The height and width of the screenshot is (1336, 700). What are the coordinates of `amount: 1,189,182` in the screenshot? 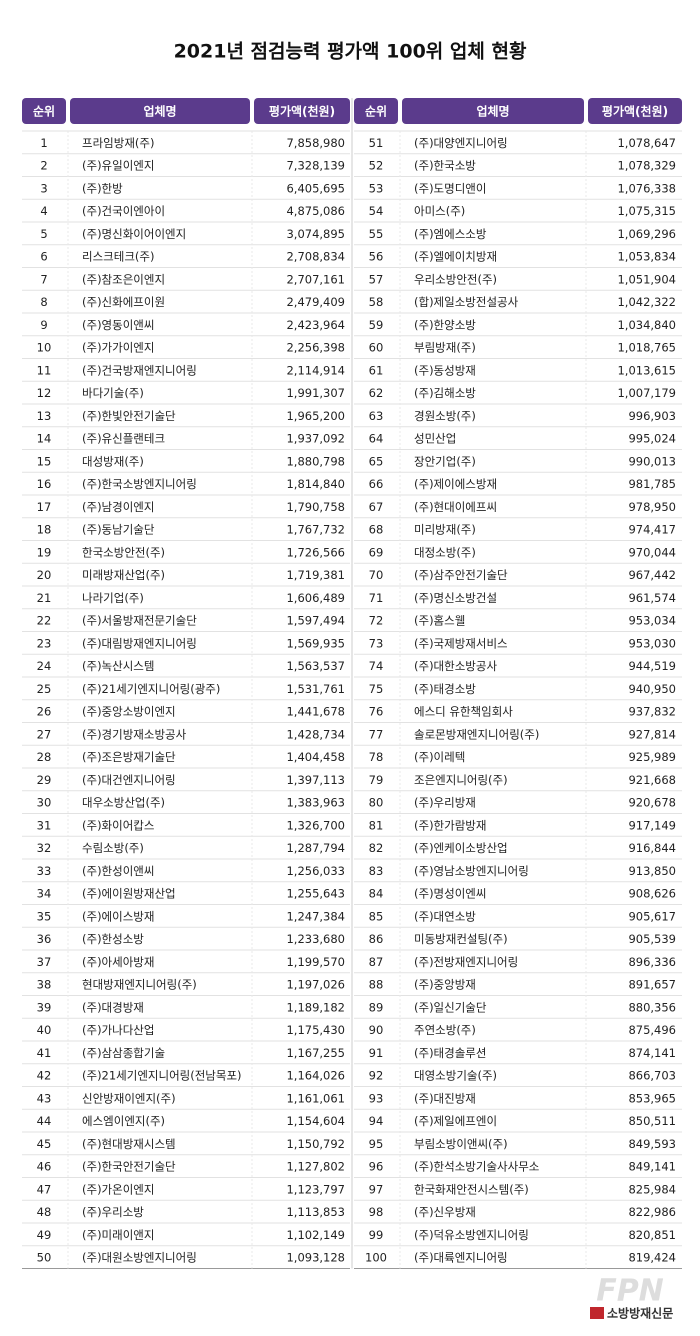 It's located at (315, 1007).